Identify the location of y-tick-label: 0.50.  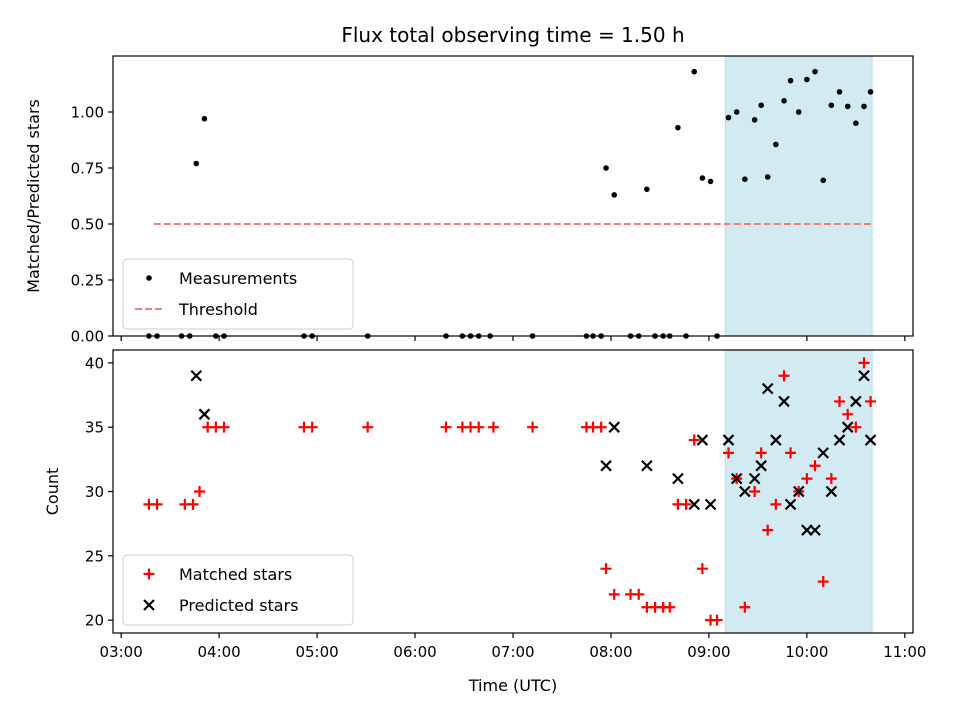
(87, 225).